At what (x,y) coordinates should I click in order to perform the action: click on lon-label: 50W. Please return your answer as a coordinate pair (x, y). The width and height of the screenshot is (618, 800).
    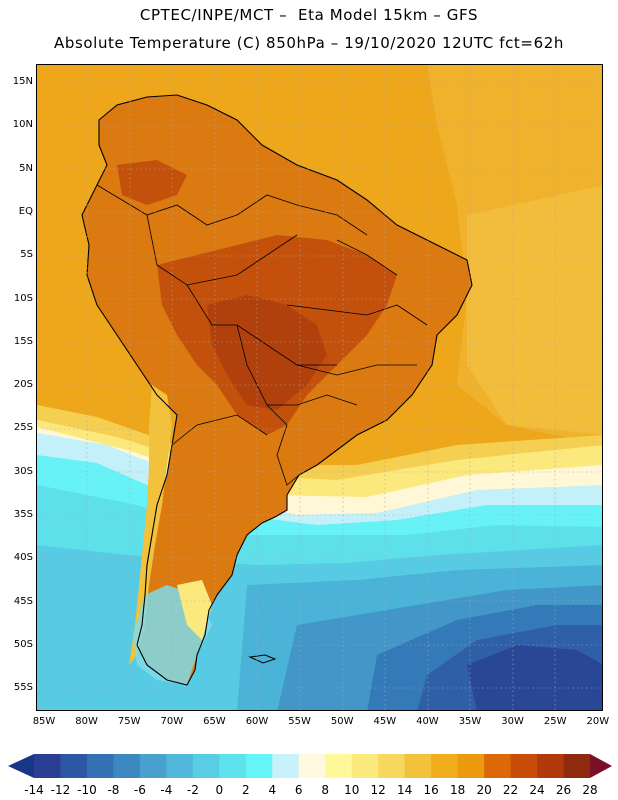
    Looking at the image, I should click on (342, 721).